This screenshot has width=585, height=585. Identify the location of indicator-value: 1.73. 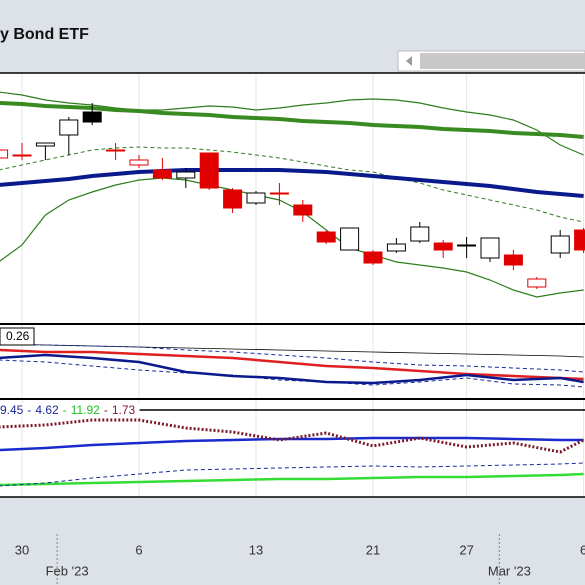
(124, 410).